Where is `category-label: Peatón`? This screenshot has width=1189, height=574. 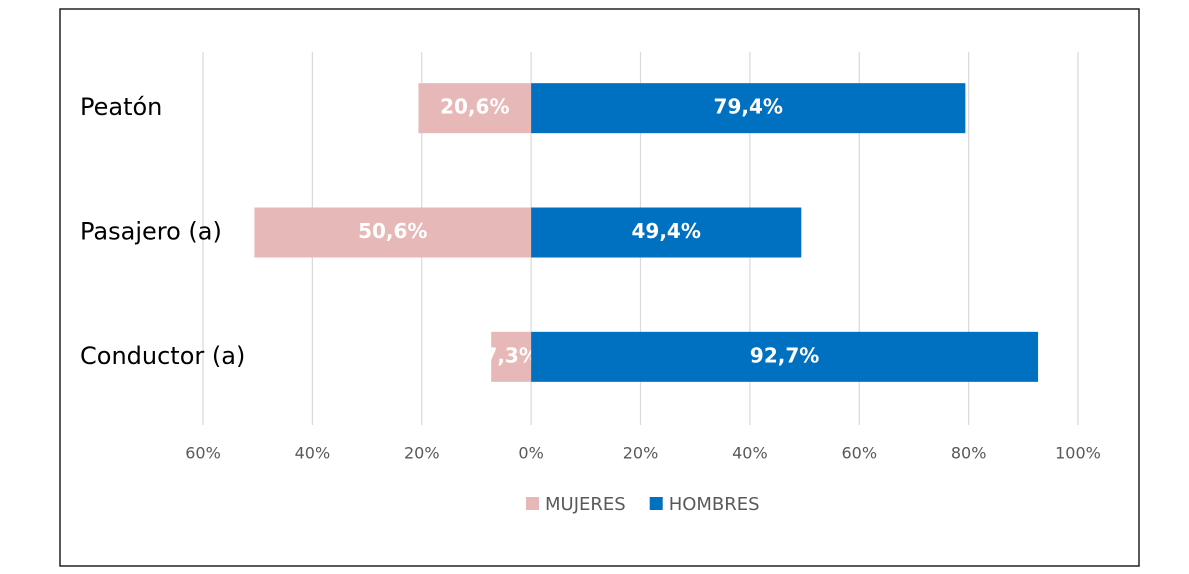
category-label: Peatón is located at coordinates (121, 107).